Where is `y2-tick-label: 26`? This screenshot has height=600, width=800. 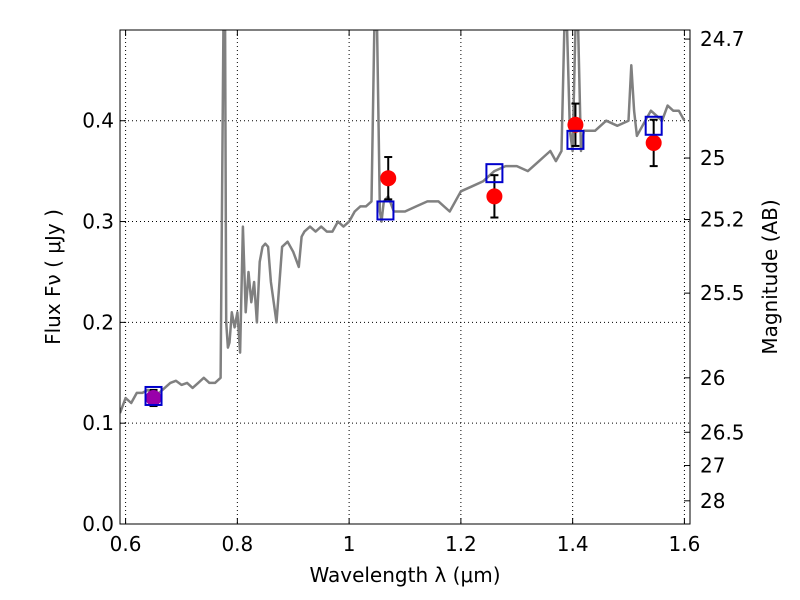 y2-tick-label: 26 is located at coordinates (712, 378).